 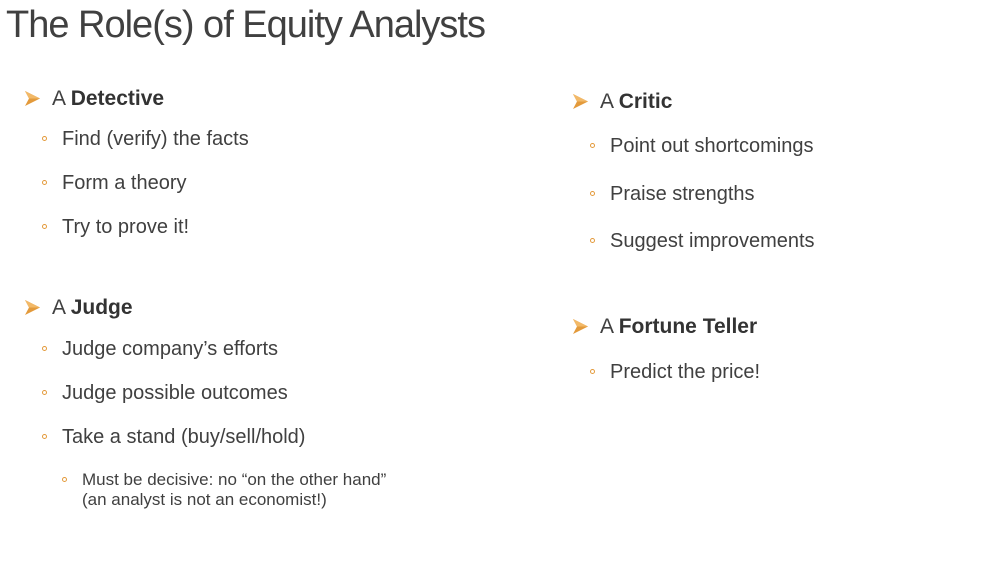 I want to click on bullet-text: Judge possible outcomes, so click(x=175, y=393).